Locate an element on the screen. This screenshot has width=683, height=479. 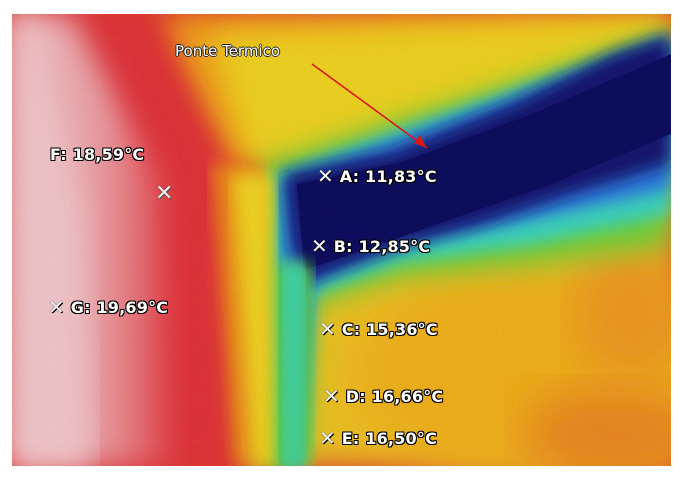
measurement-g: ✕ G: 19,69°C is located at coordinates (108, 307).